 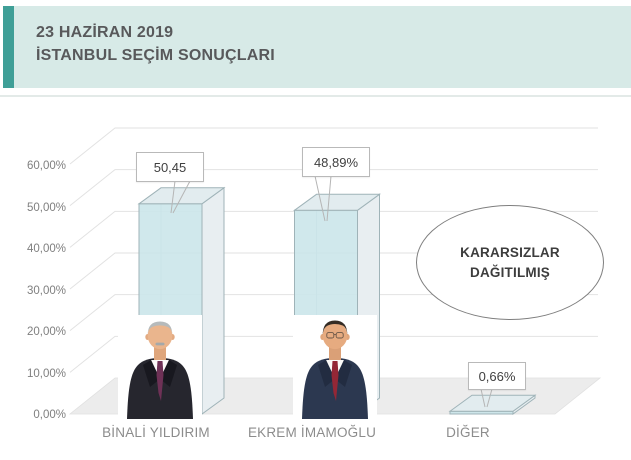 I want to click on y-axis-tick: 50,00%, so click(x=46, y=207).